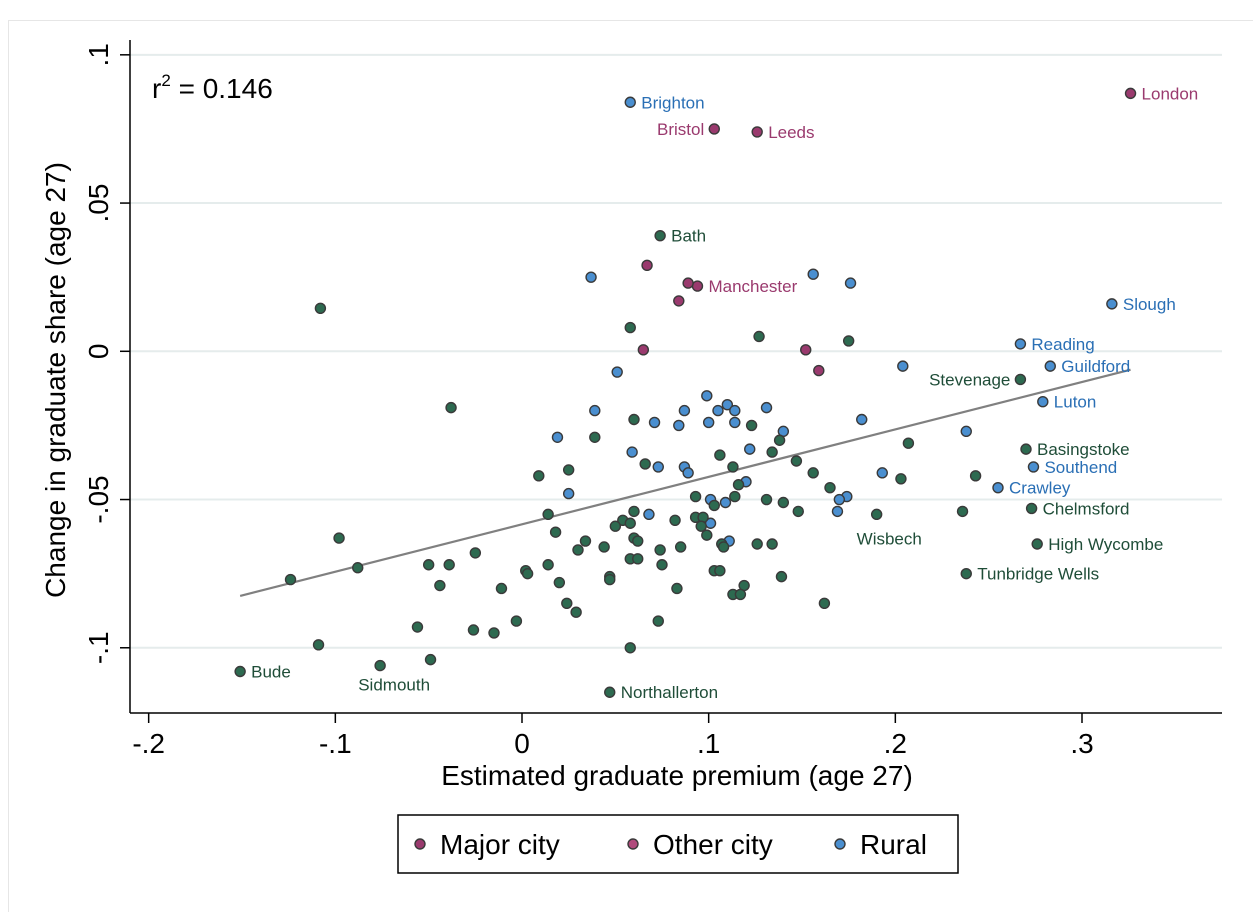 The image size is (1253, 912). What do you see at coordinates (752, 286) in the screenshot?
I see `point-label: Manchester` at bounding box center [752, 286].